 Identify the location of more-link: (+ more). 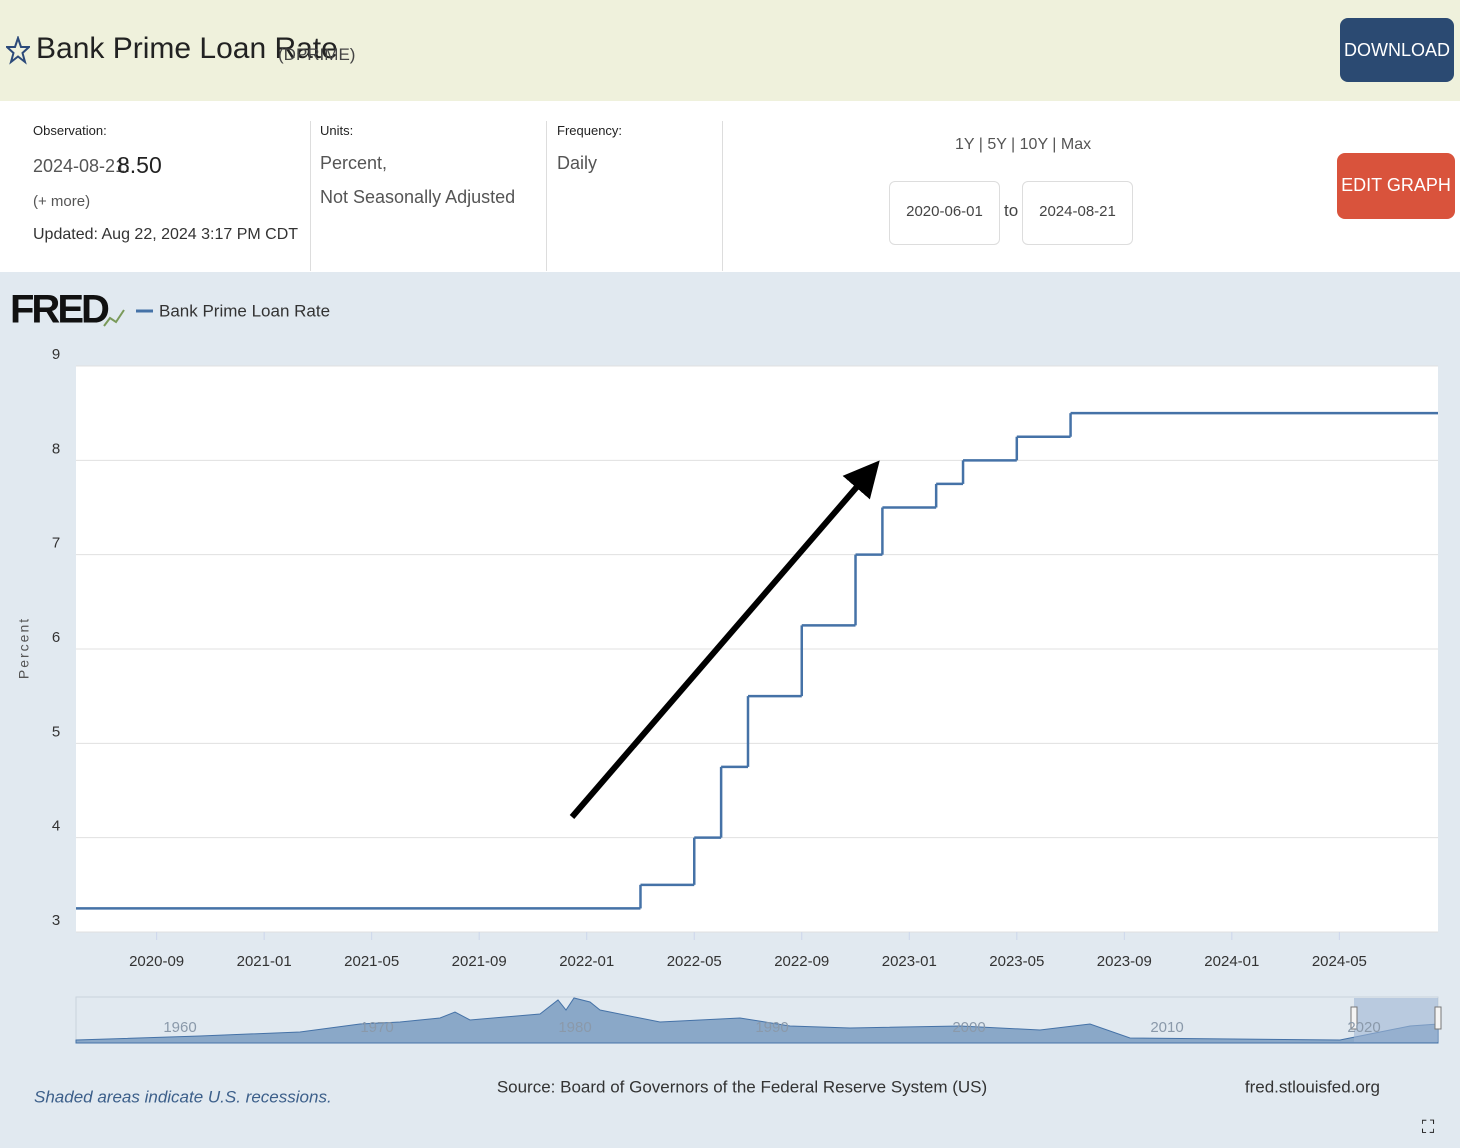
(62, 201).